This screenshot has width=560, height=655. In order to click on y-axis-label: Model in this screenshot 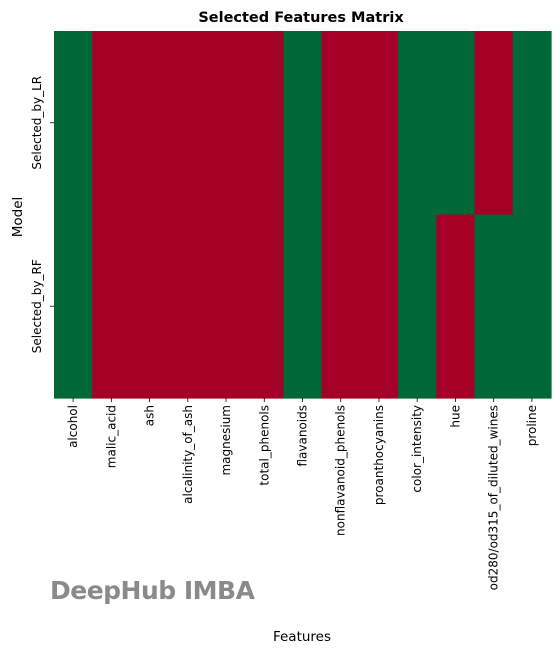, I will do `click(18, 217)`.